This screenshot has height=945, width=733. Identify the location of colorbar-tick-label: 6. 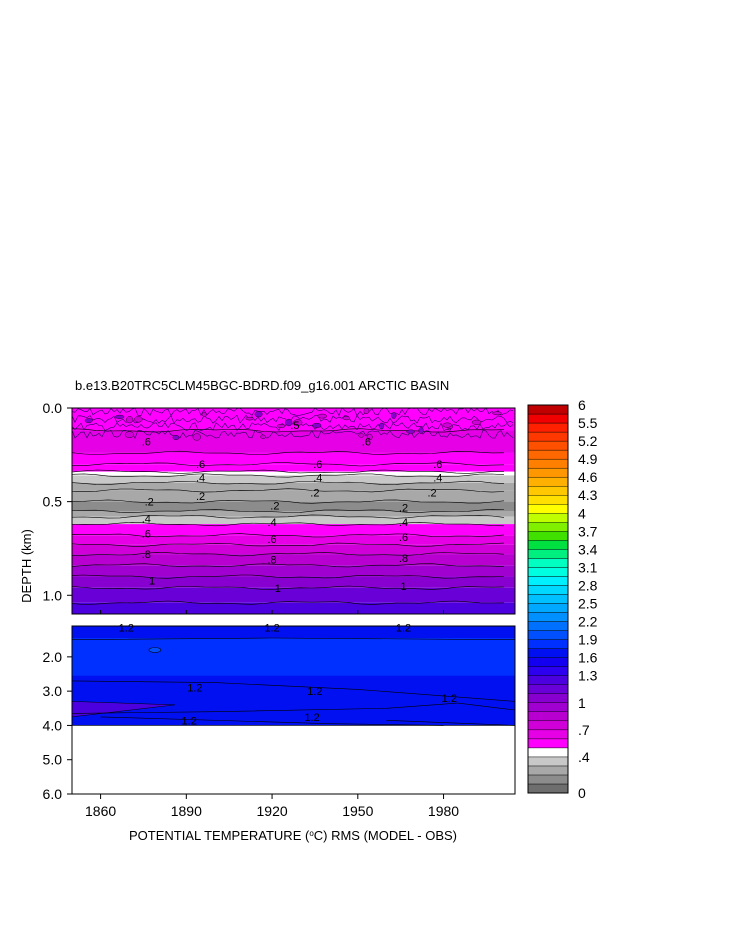
(582, 405).